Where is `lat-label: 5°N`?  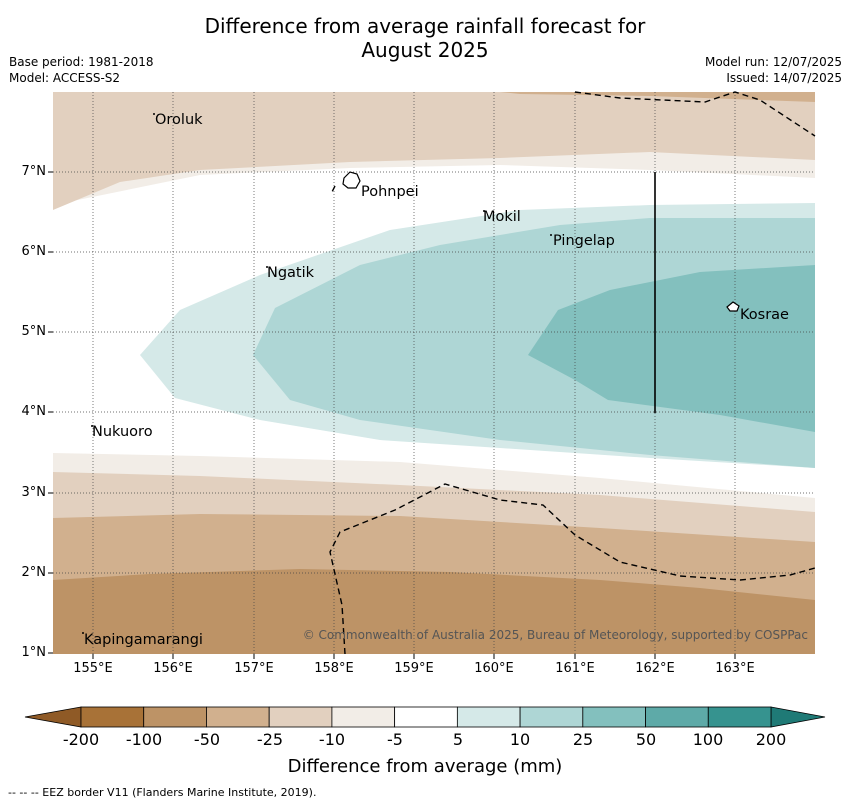 lat-label: 5°N is located at coordinates (34, 331).